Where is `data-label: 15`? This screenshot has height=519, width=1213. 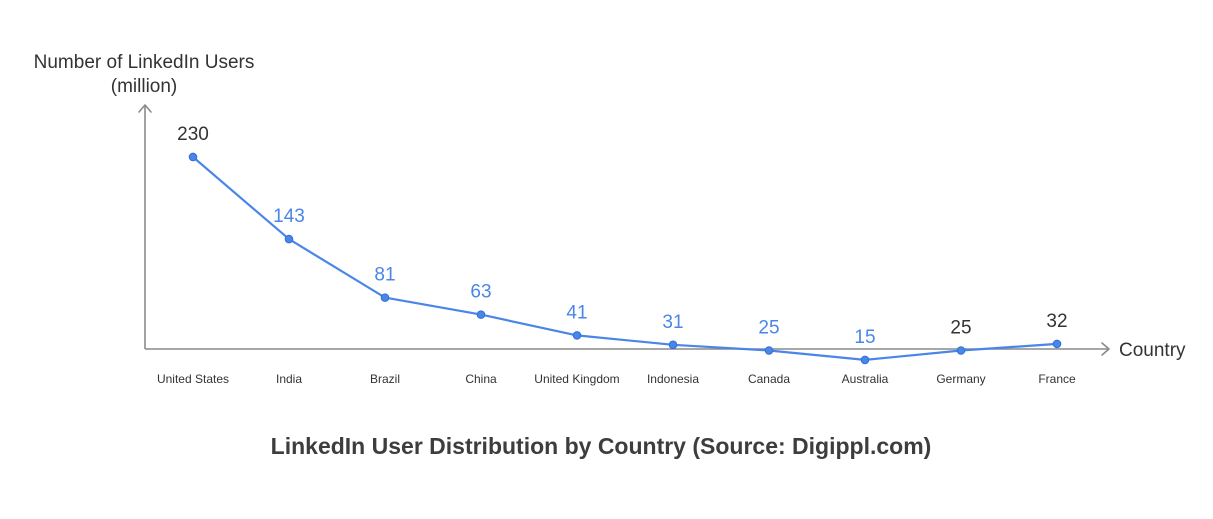 data-label: 15 is located at coordinates (864, 337).